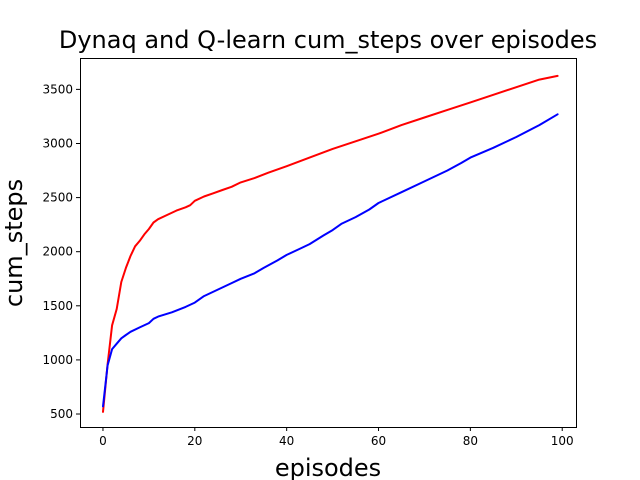 Image resolution: width=640 pixels, height=480 pixels. I want to click on x-tick-label: 100, so click(562, 441).